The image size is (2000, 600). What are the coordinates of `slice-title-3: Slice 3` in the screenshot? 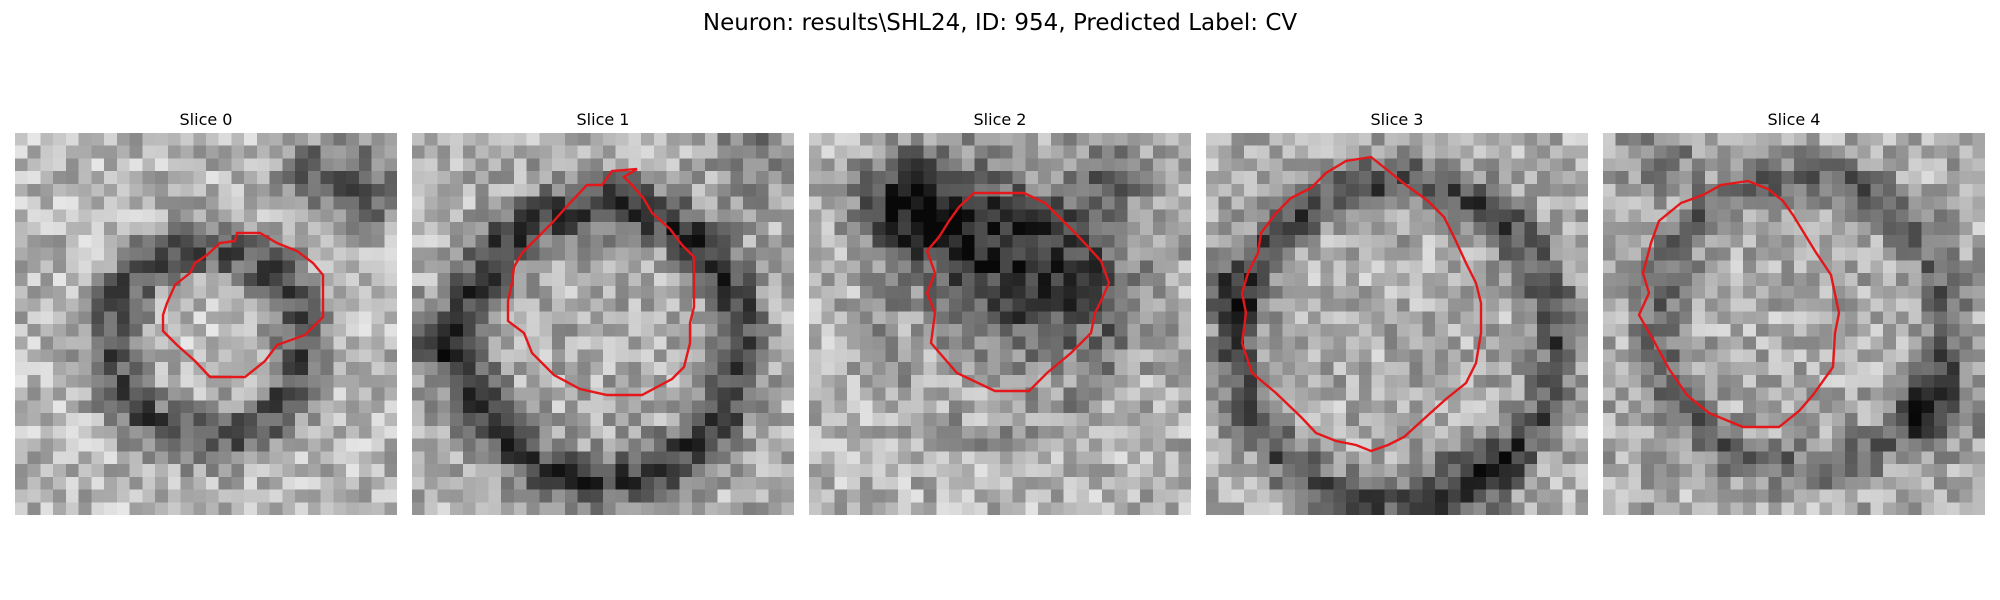 It's located at (1397, 119).